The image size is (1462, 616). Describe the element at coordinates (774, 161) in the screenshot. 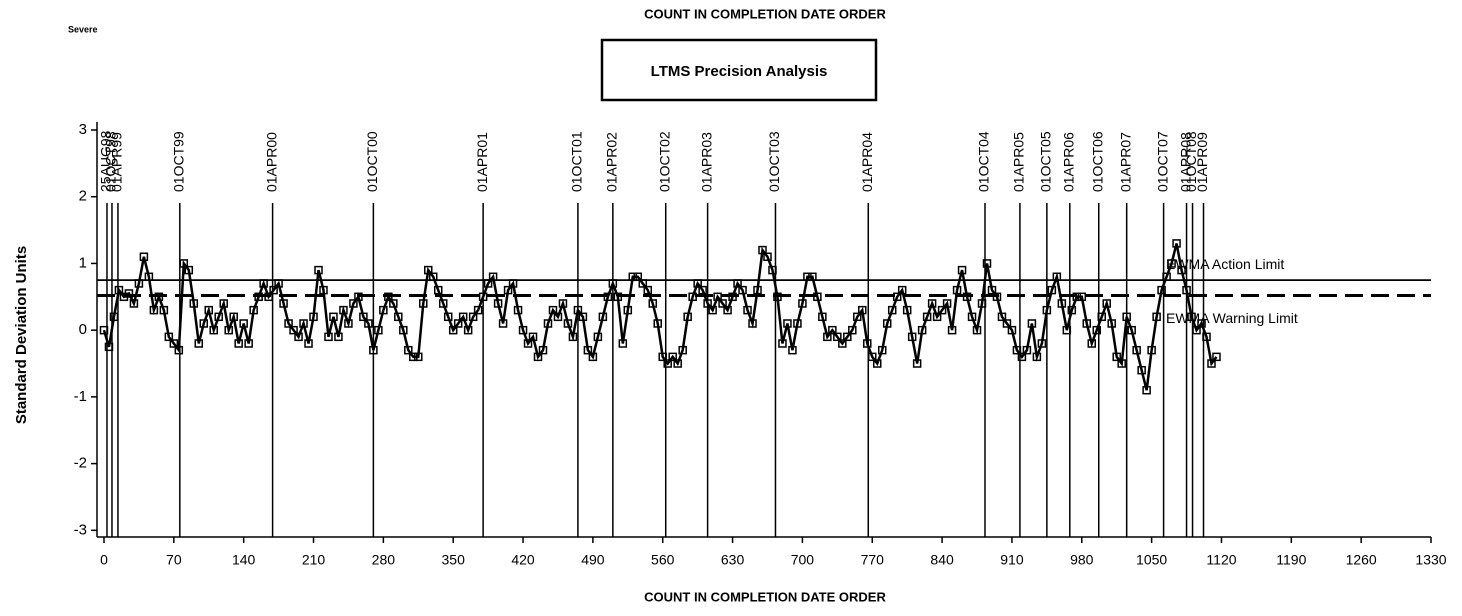

I see `date-label: 01OCT03` at that location.